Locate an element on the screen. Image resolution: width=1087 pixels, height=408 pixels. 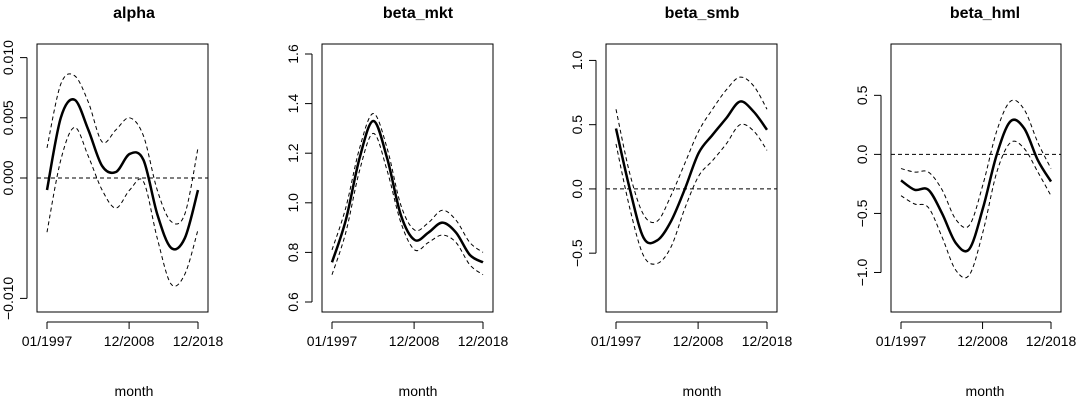
y-tick-label: 1.6 is located at coordinates (293, 54).